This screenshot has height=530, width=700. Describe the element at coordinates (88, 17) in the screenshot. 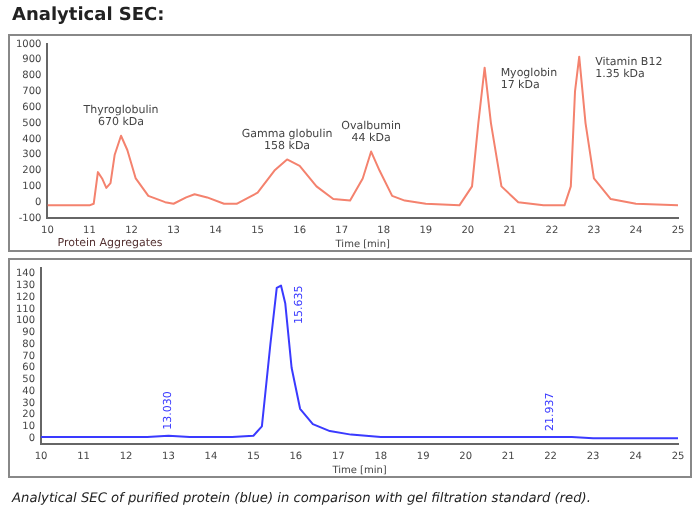

I see `chart-title: Analytical SEC:` at that location.